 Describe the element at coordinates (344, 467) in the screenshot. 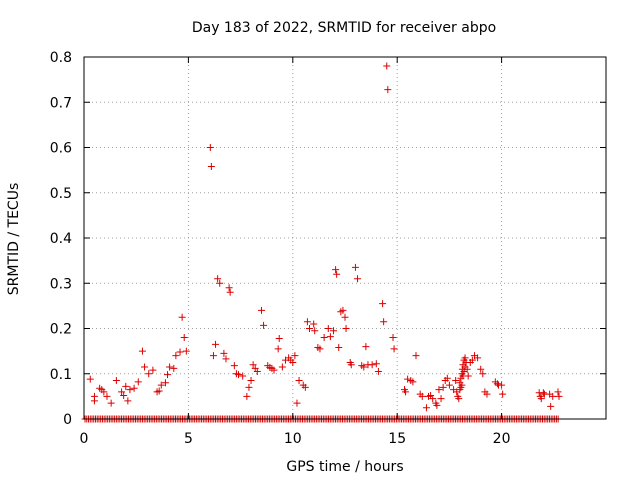

I see `x-axis-label: GPS time / hours` at that location.